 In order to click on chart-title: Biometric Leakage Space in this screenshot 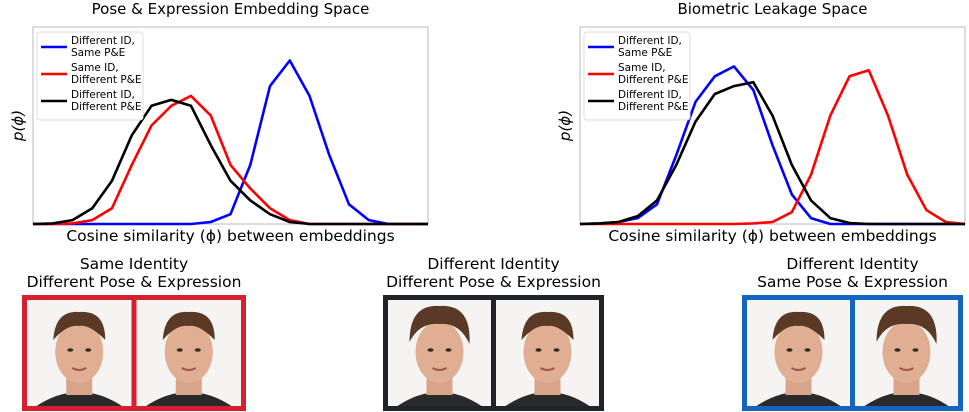, I will do `click(772, 9)`.